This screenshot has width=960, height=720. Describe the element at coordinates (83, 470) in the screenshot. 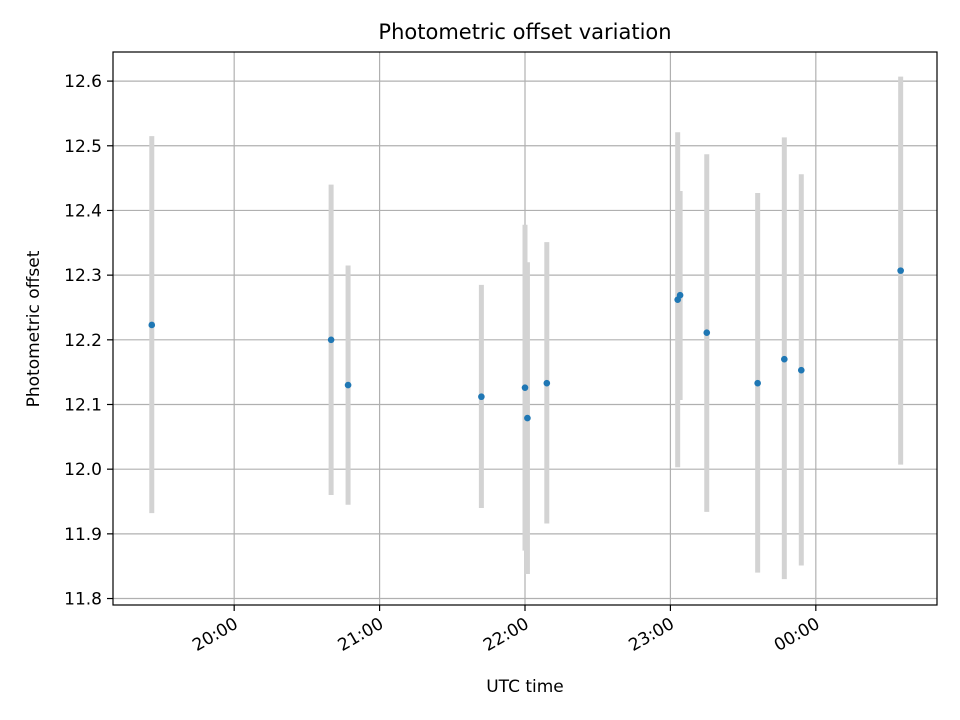

I see `y-tick-label: 12.0` at that location.